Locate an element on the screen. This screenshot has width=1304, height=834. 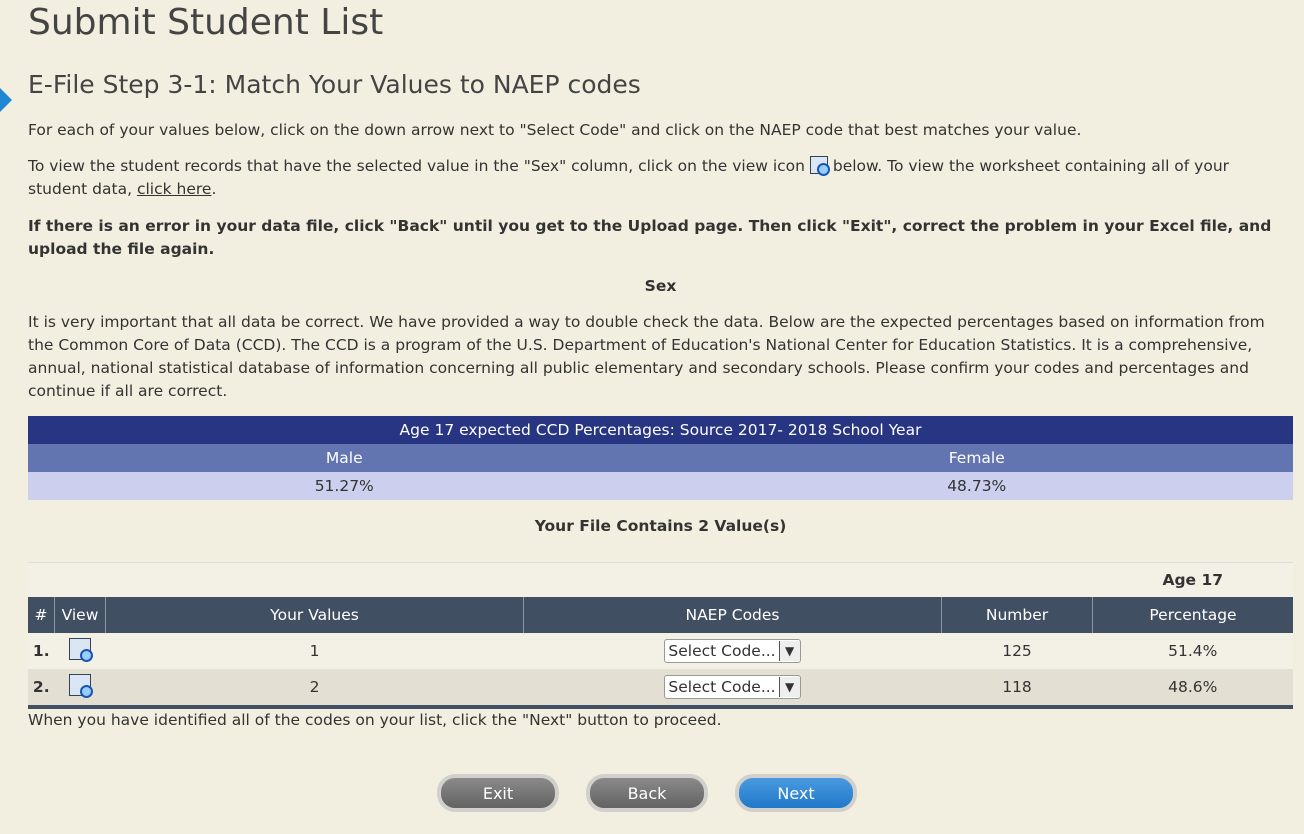
row-num: 2. is located at coordinates (41, 689).